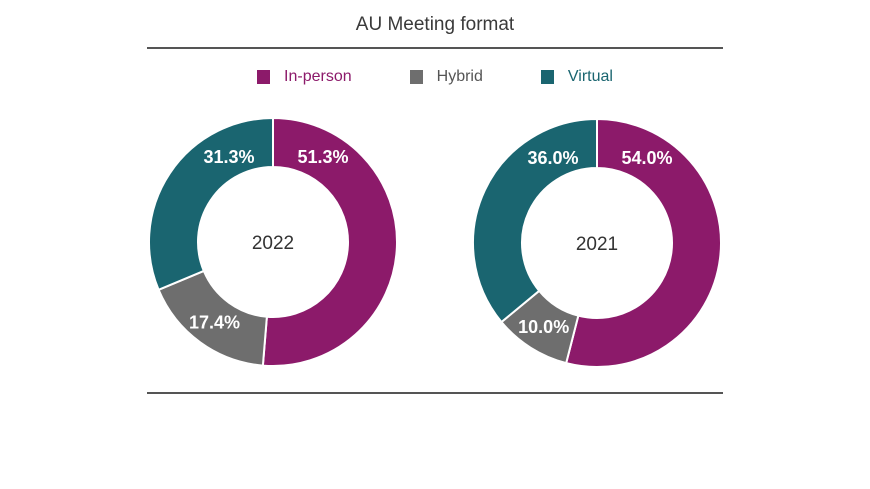 This screenshot has height=489, width=870. Describe the element at coordinates (273, 243) in the screenshot. I see `donut-center-label: 2022` at that location.